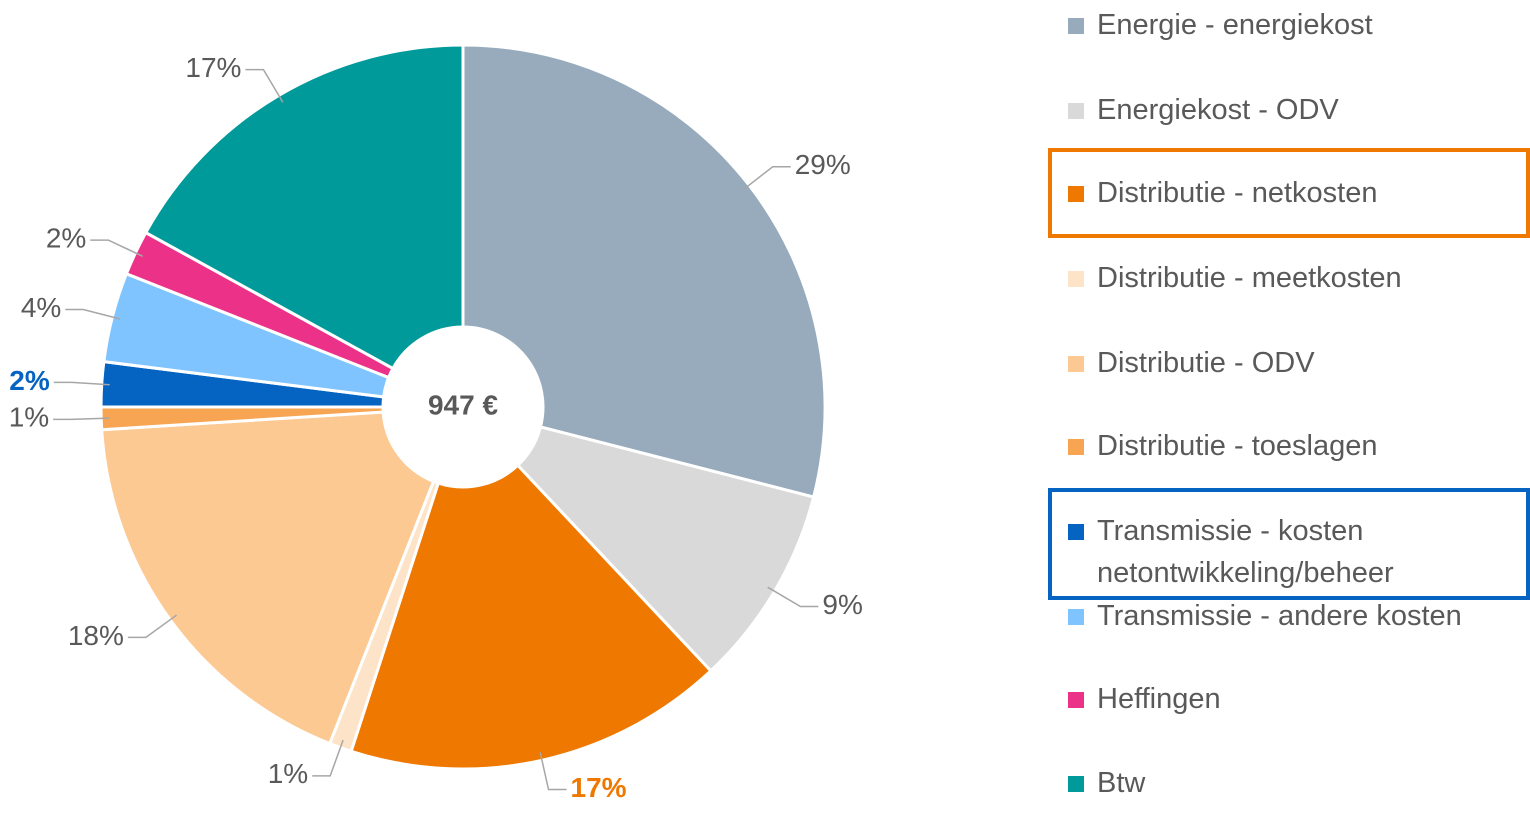  What do you see at coordinates (1249, 278) in the screenshot?
I see `legend-label: Distributie - meetkosten` at bounding box center [1249, 278].